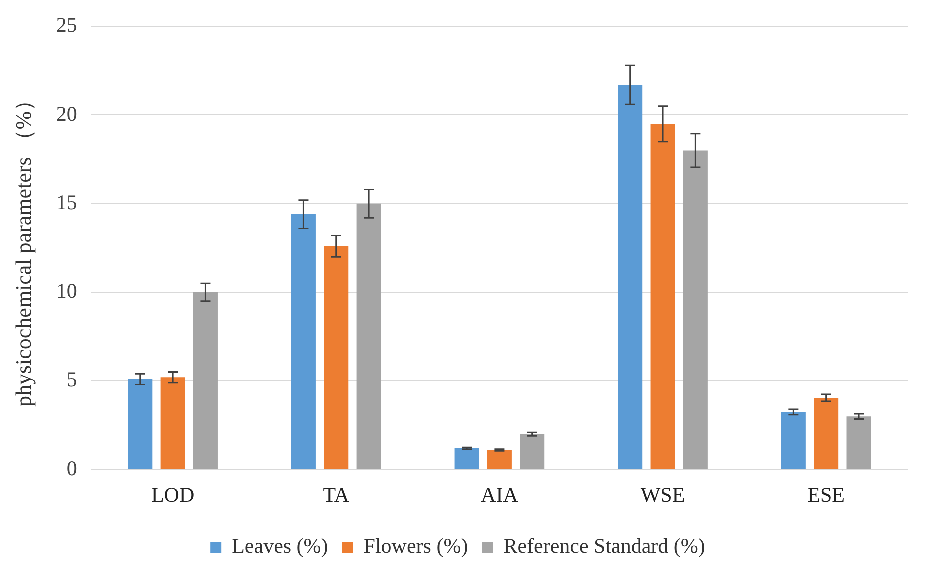 The height and width of the screenshot is (572, 928). What do you see at coordinates (67, 291) in the screenshot?
I see `y-tick-label: 10` at bounding box center [67, 291].